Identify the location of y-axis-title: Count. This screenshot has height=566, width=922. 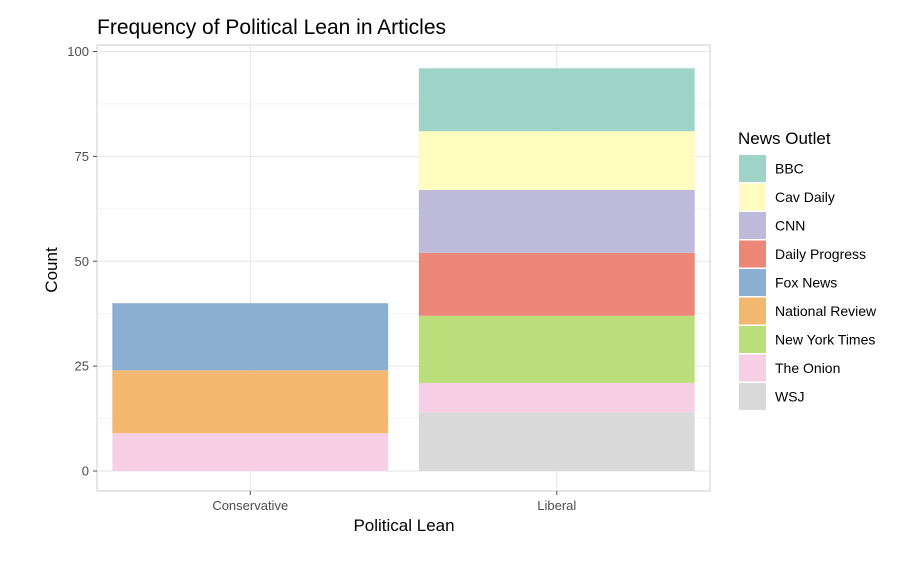
(51, 270).